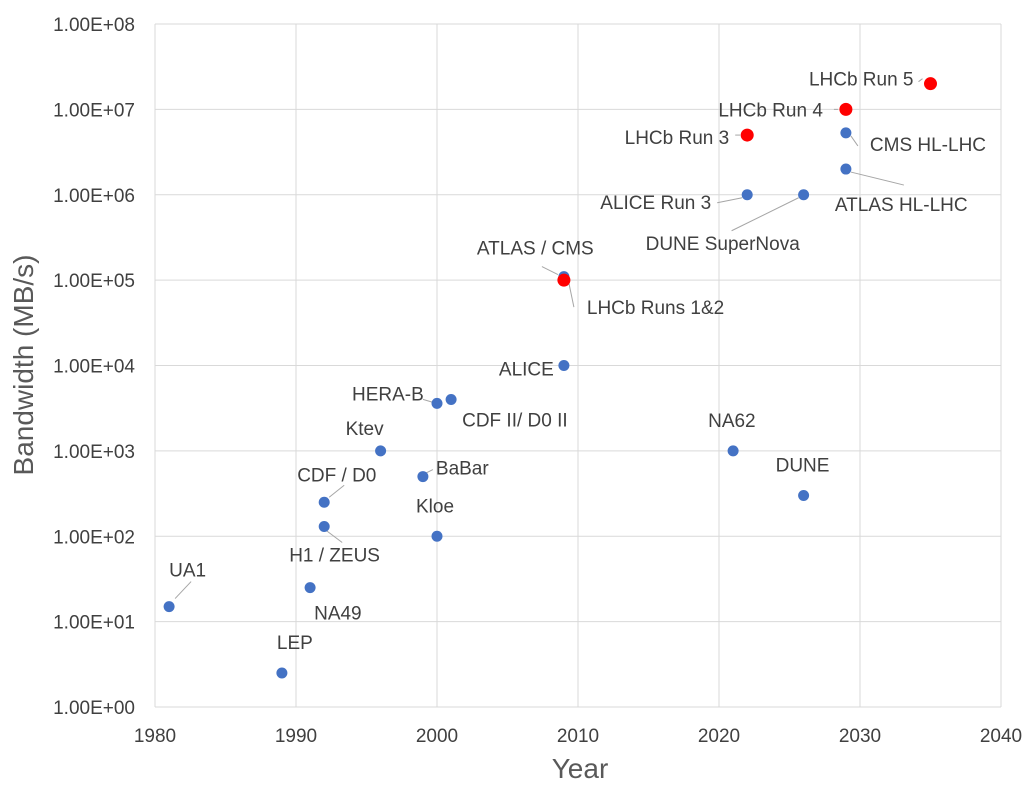 The image size is (1033, 786). I want to click on data-point-label: CDF II/ D0 II, so click(515, 420).